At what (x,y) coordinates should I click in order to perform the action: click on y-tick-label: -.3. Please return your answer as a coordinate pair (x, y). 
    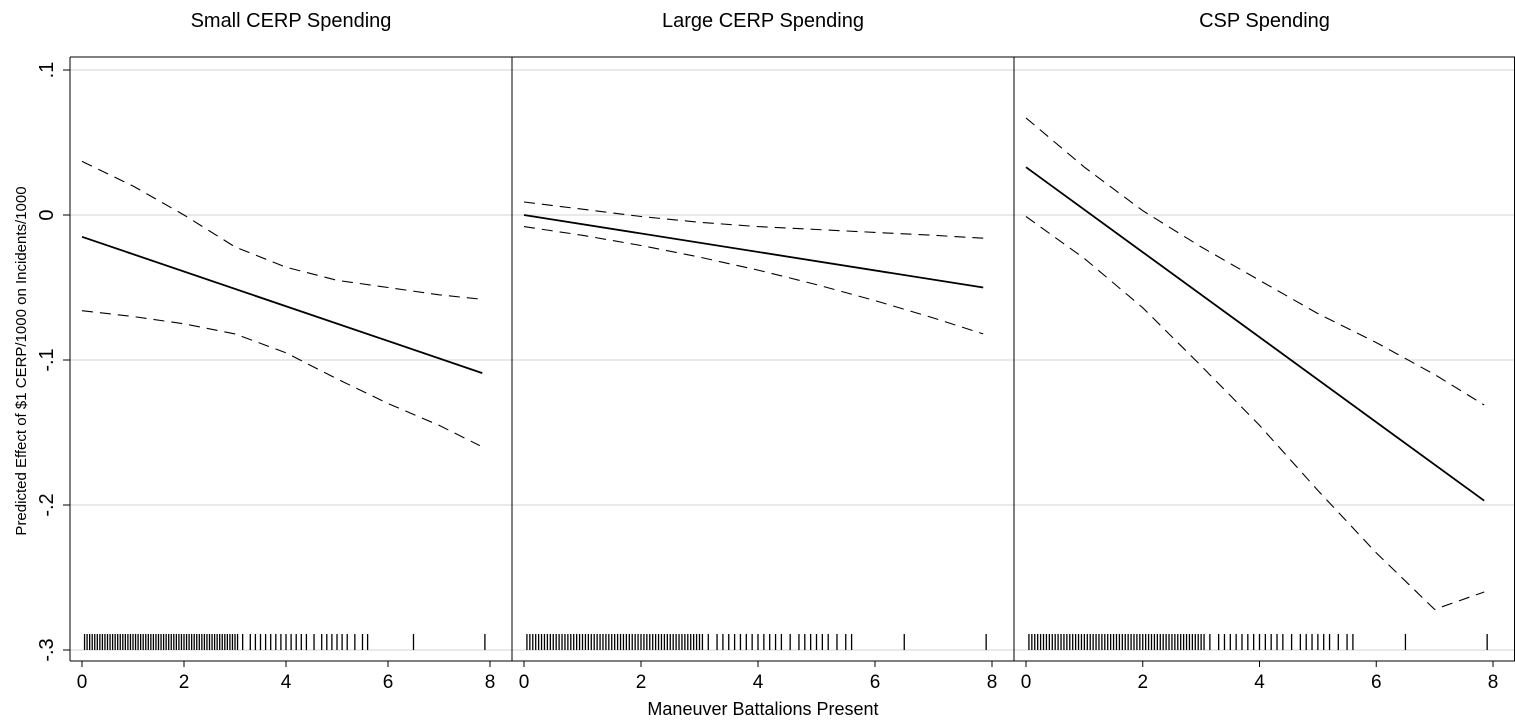
    Looking at the image, I should click on (47, 649).